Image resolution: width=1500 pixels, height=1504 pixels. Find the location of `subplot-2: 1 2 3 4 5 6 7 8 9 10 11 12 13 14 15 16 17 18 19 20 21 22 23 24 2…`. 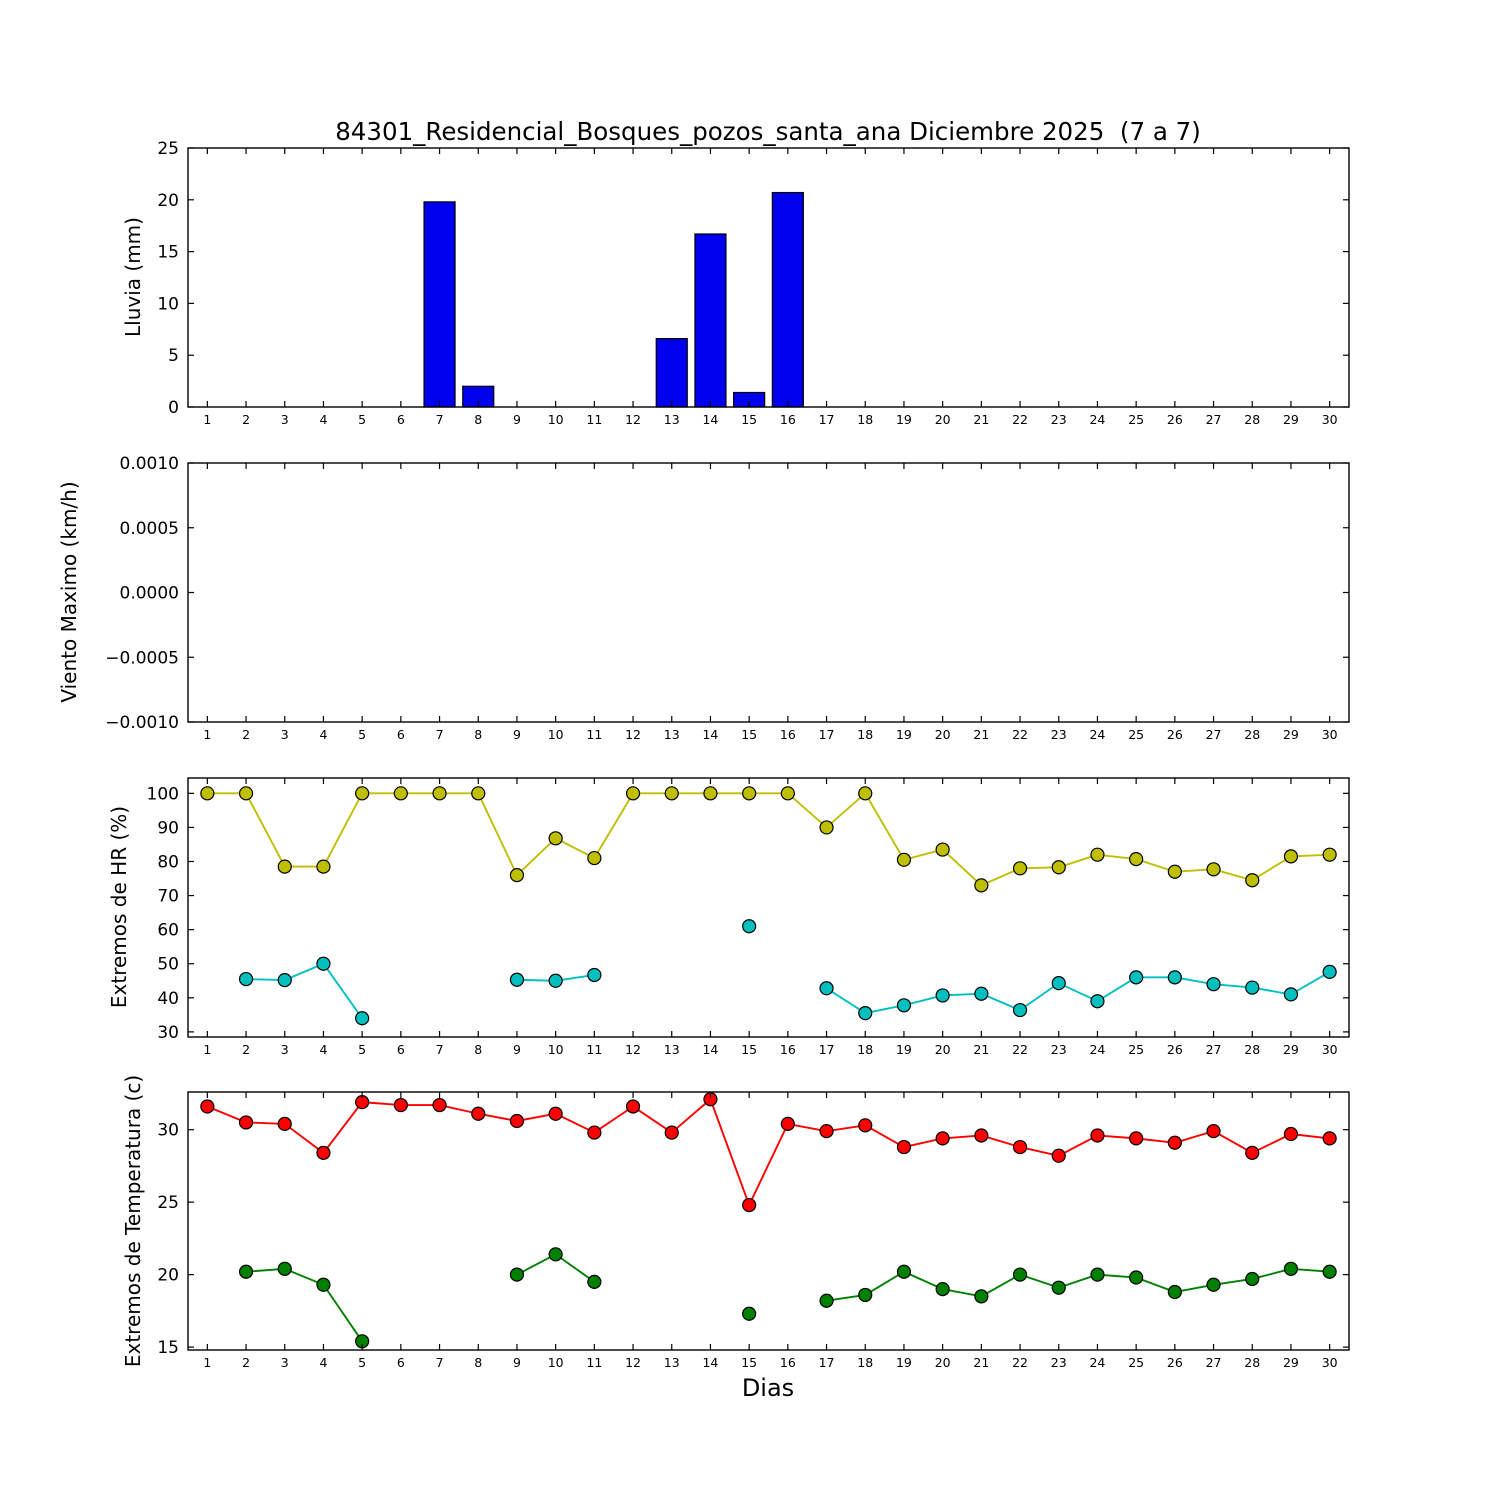

subplot-2: 1 2 3 4 5 6 7 8 9 10 11 12 13 14 15 16 17 18 19 20 21 22 23 24 2… is located at coordinates (748, 917).